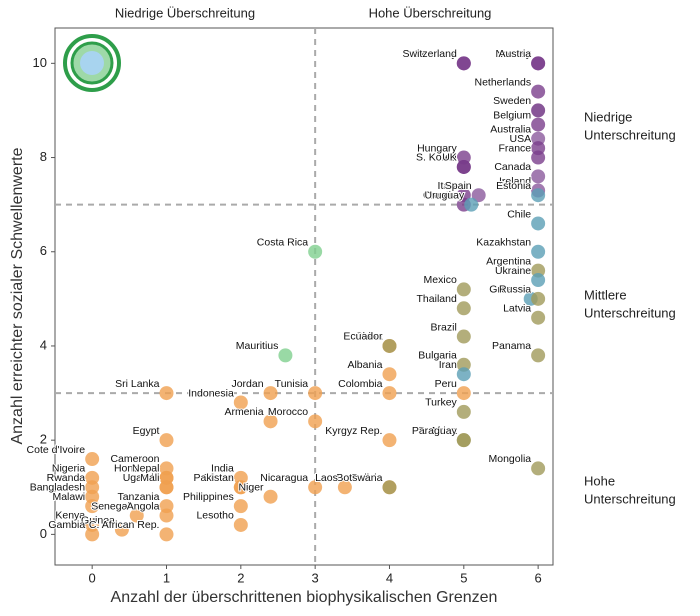  What do you see at coordinates (435, 431) in the screenshot?
I see `point-label: Paraguay` at bounding box center [435, 431].